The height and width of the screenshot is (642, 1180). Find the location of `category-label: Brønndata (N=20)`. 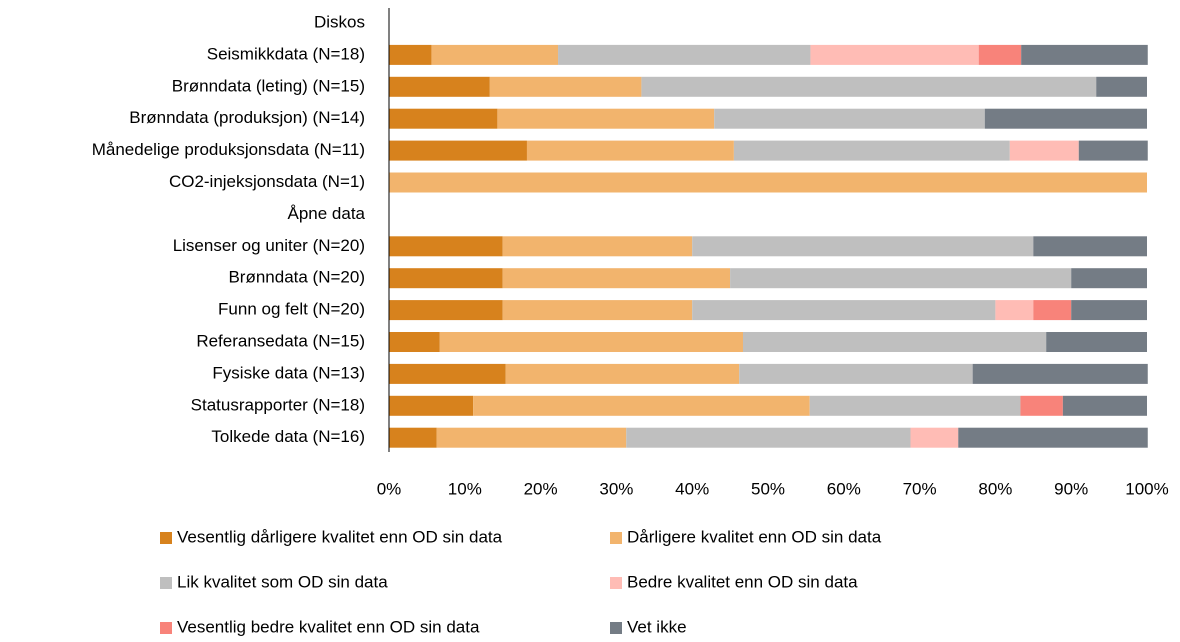

category-label: Brønndata (N=20) is located at coordinates (296, 277).